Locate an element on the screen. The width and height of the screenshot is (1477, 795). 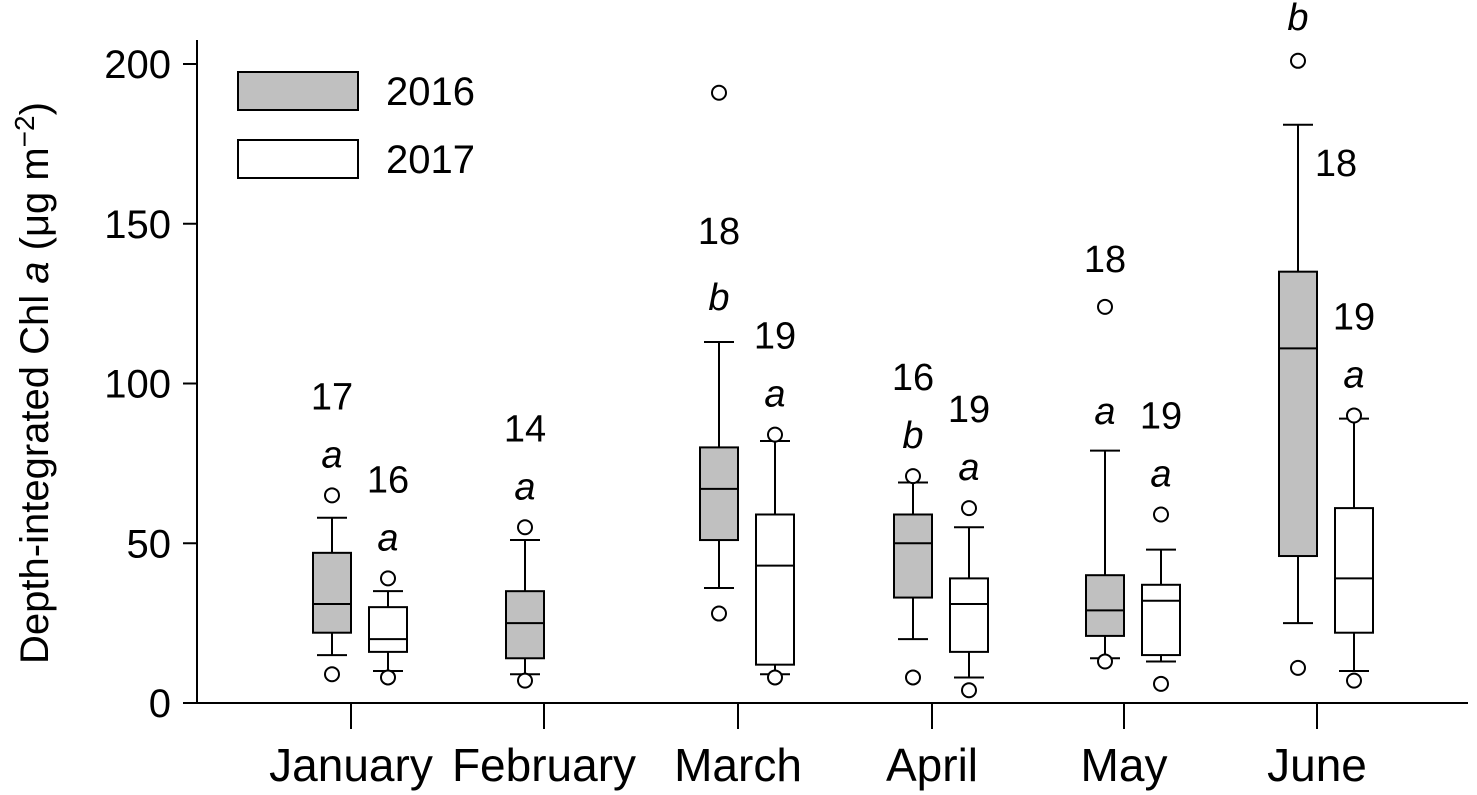
y-tick-label: 50 is located at coordinates (149, 544).